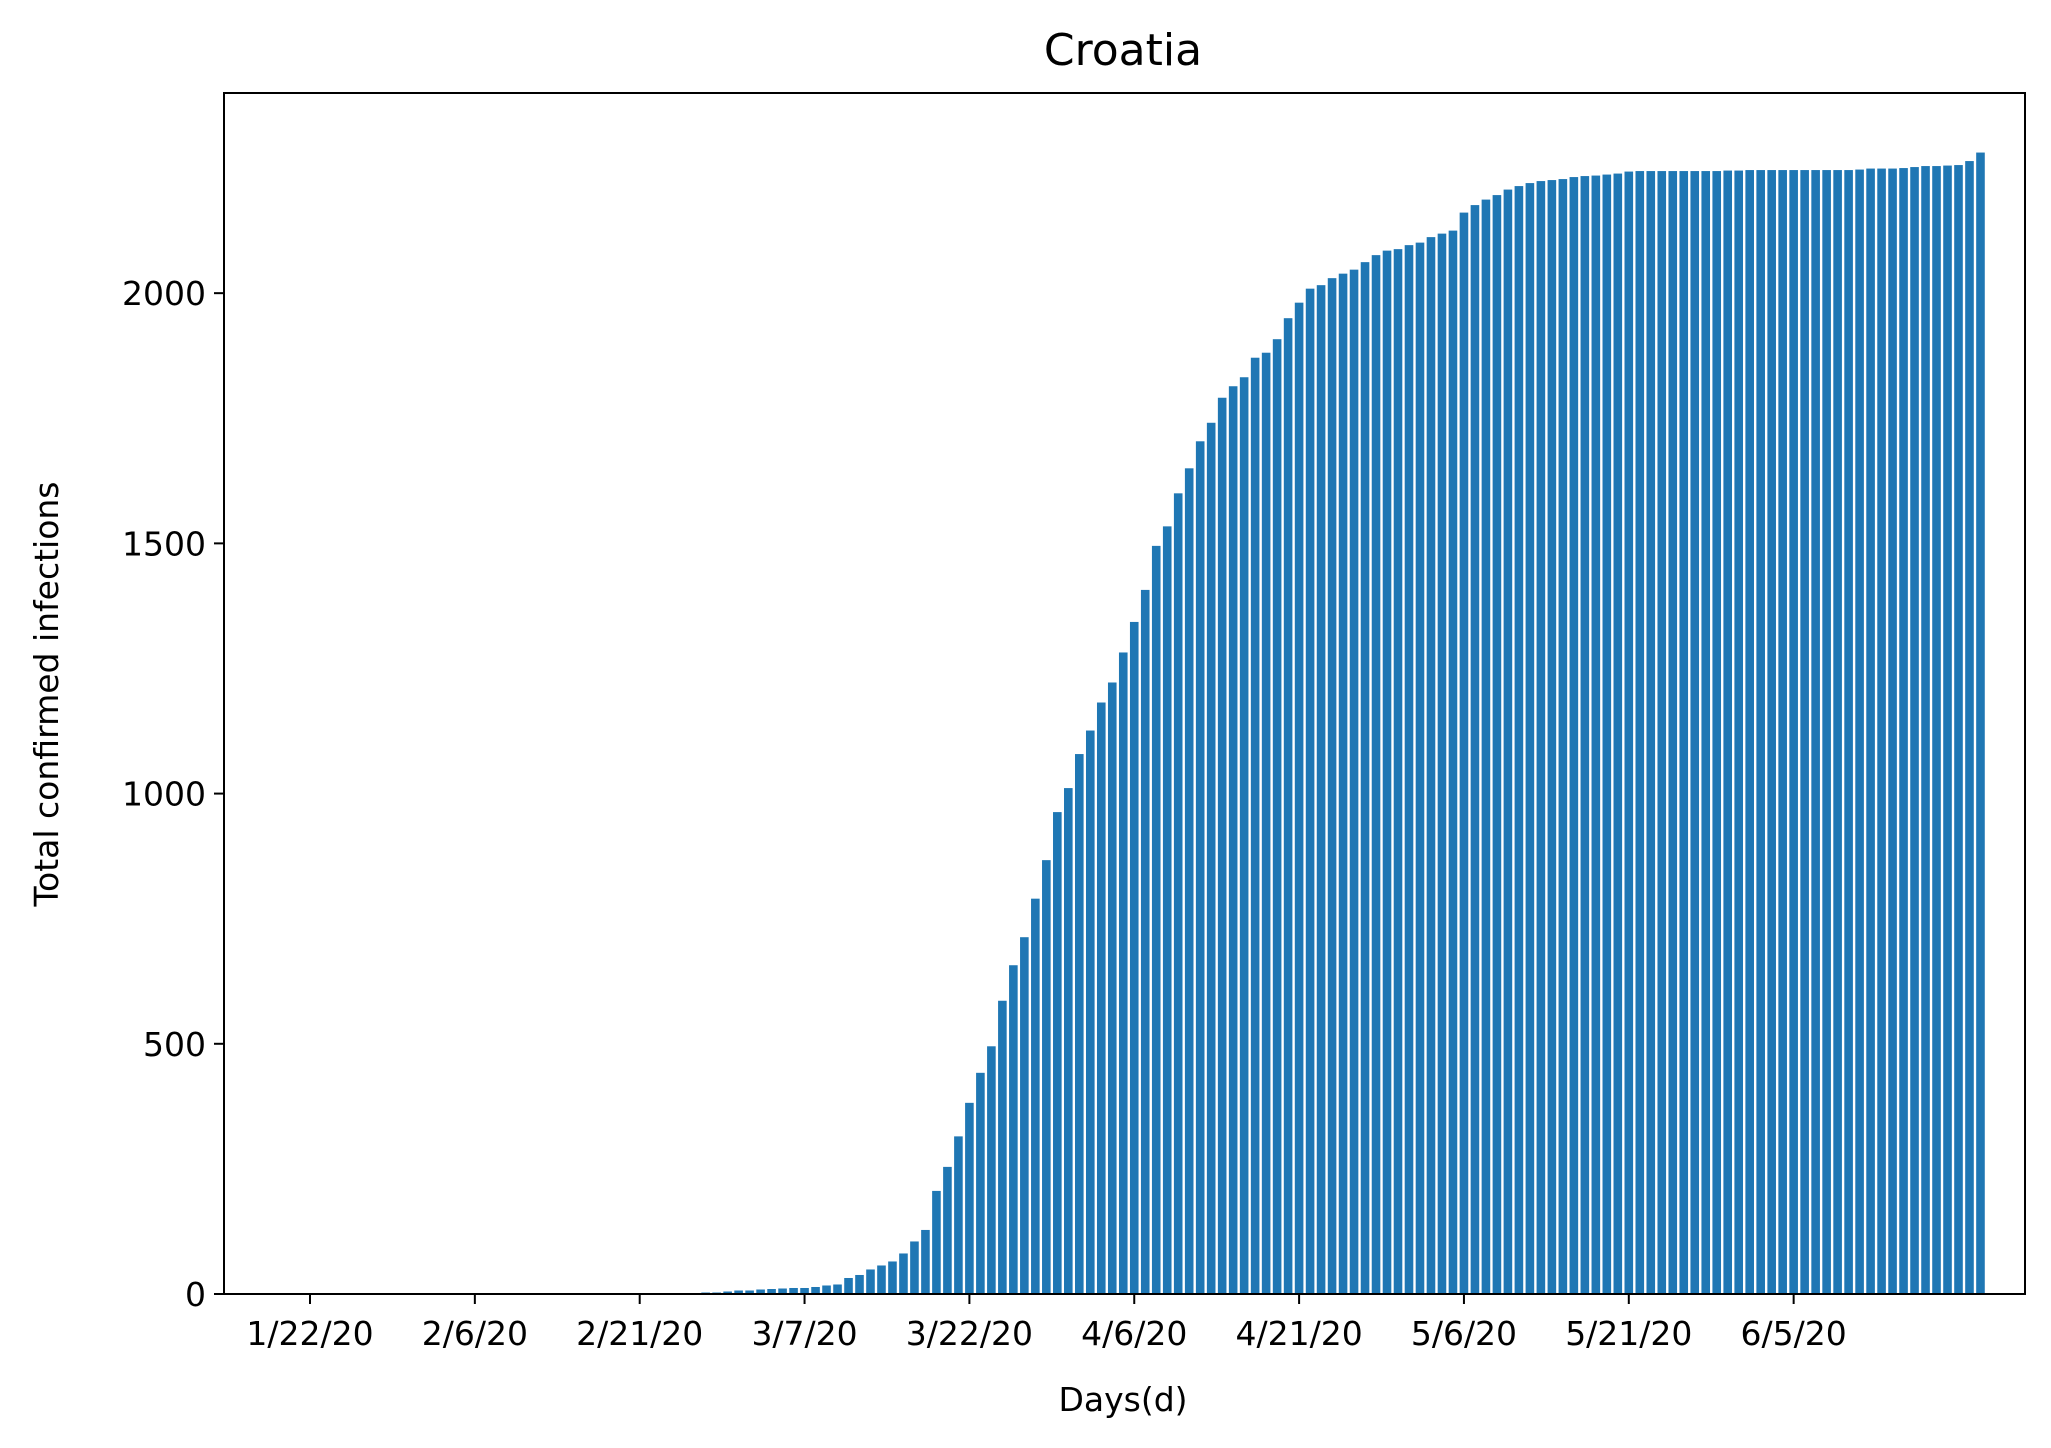 Image resolution: width=2051 pixels, height=1448 pixels. I want to click on y-axis-label: Total confirmed infections, so click(46, 694).